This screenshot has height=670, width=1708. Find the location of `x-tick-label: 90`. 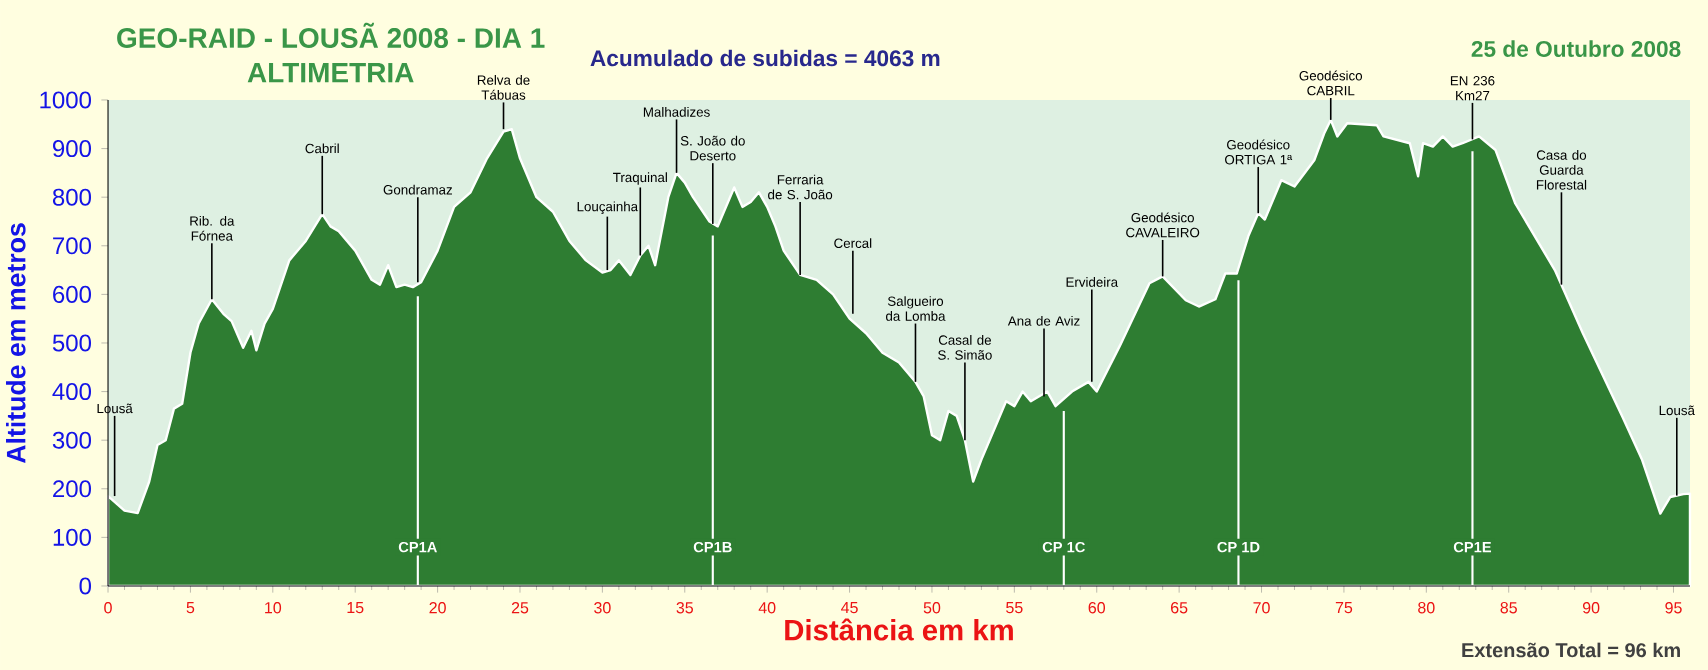

x-tick-label: 90 is located at coordinates (1591, 608).